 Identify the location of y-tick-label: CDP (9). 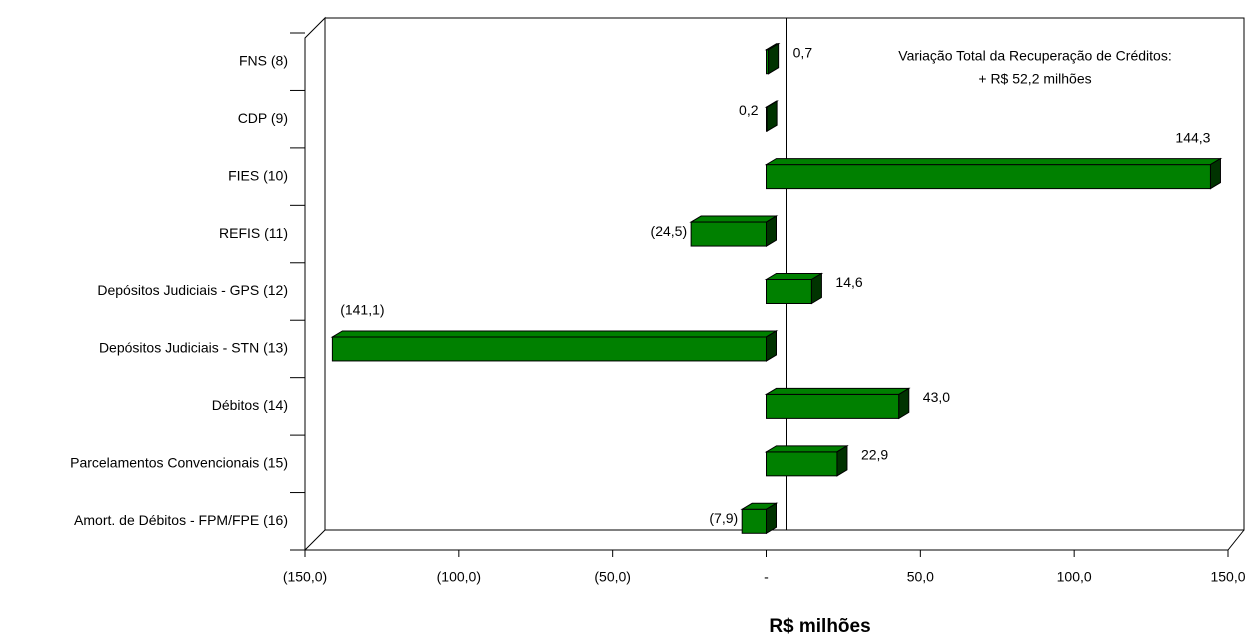
(263, 118).